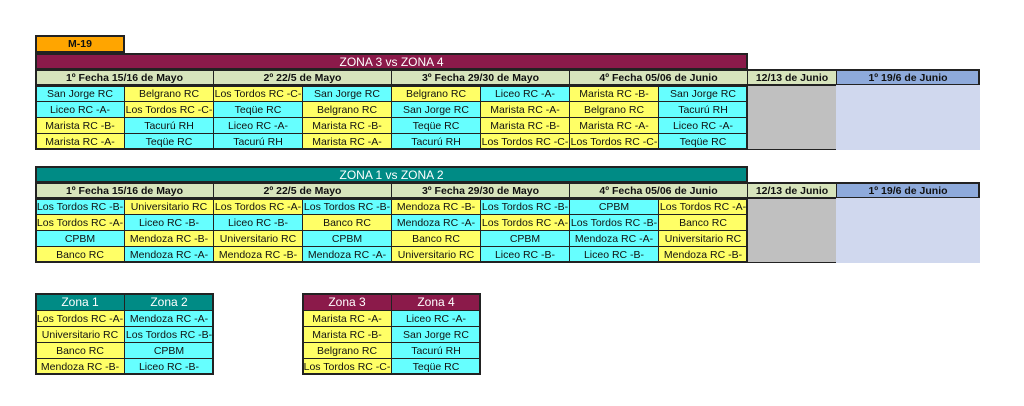 This screenshot has height=406, width=1024. Describe the element at coordinates (80, 302) in the screenshot. I see `zone-header: Zona 1` at that location.